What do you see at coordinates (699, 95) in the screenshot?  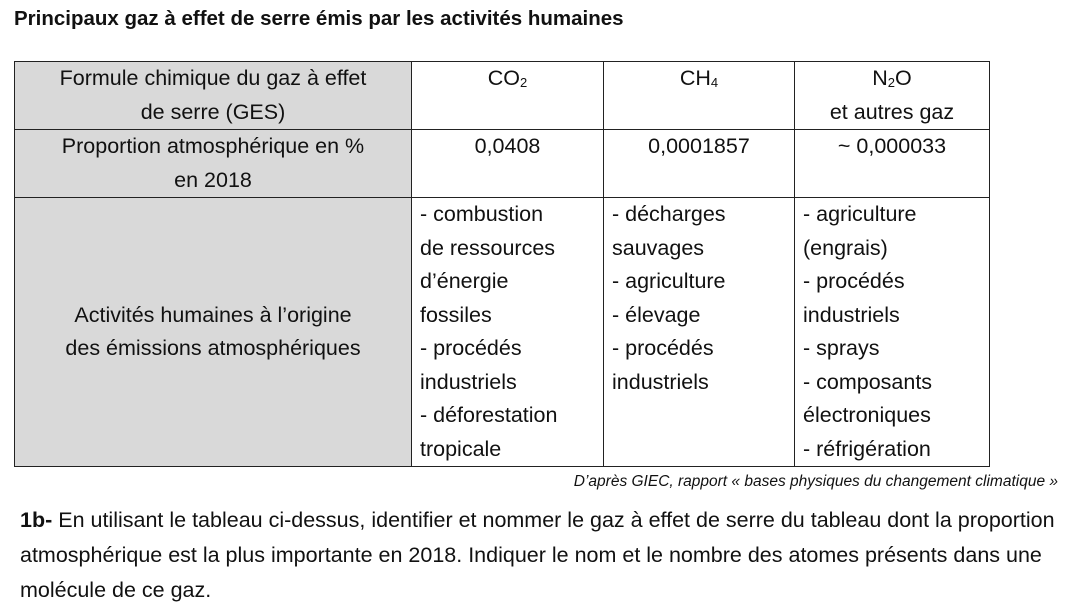 I see `cell-formula-ch4: CH4` at bounding box center [699, 95].